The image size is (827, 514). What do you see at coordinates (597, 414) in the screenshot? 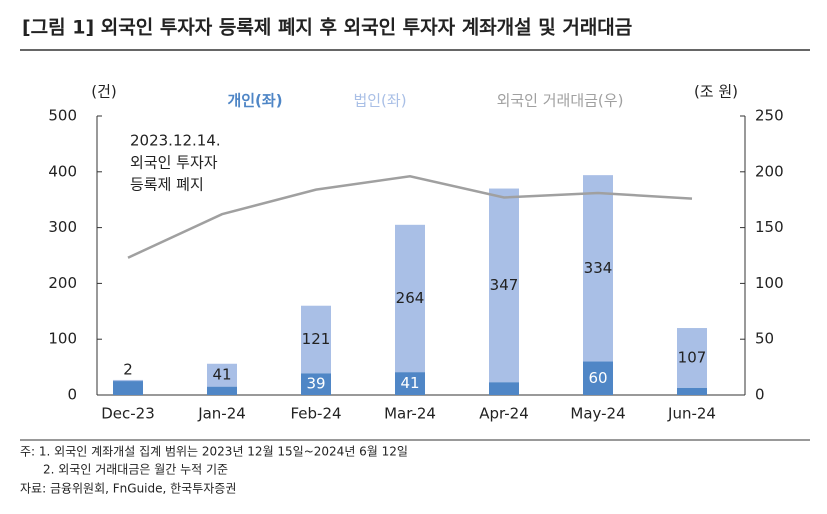
I see `x-tick-label: May-24` at bounding box center [597, 414].